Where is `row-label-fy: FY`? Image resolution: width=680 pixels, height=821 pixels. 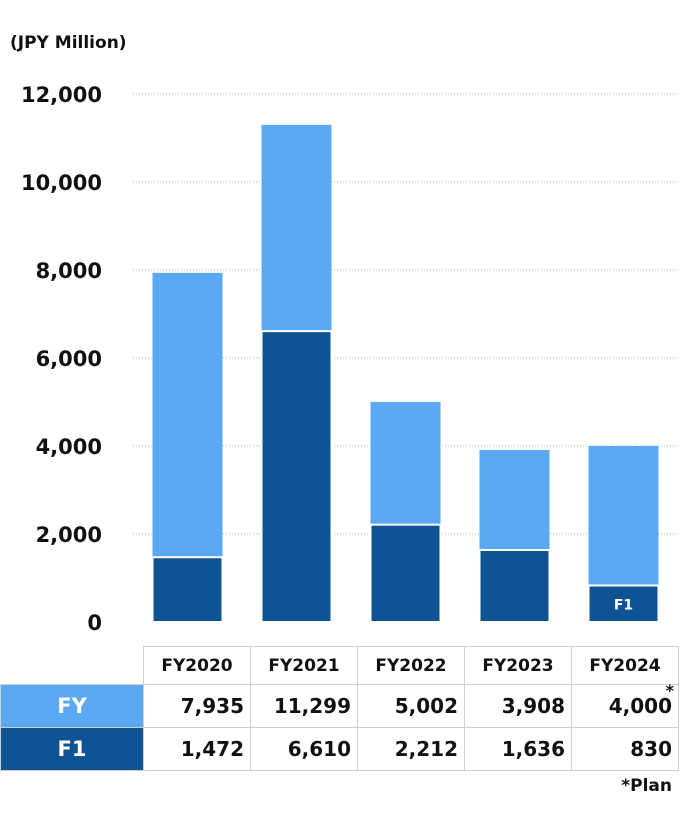 row-label-fy: FY is located at coordinates (72, 706).